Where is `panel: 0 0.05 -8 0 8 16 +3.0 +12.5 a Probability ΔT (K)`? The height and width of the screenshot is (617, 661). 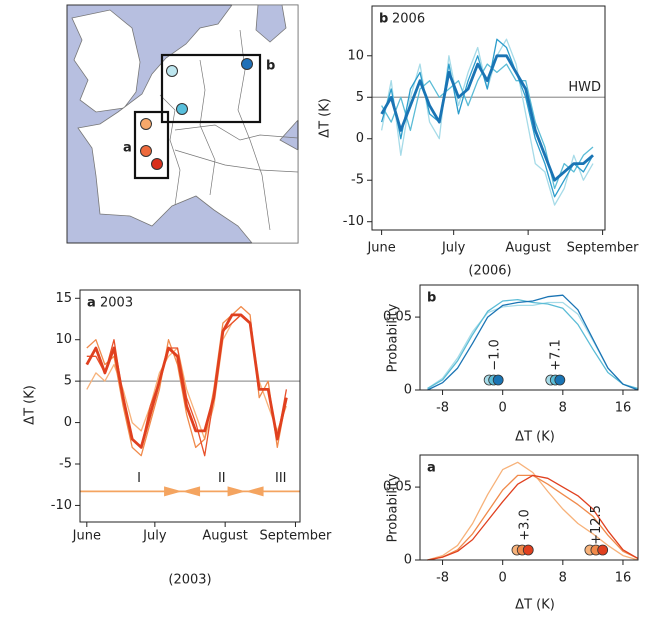 panel: 0 0.05 -8 0 8 16 +3.0 +12.5 a Probability ΔT (K) is located at coordinates (511, 533).